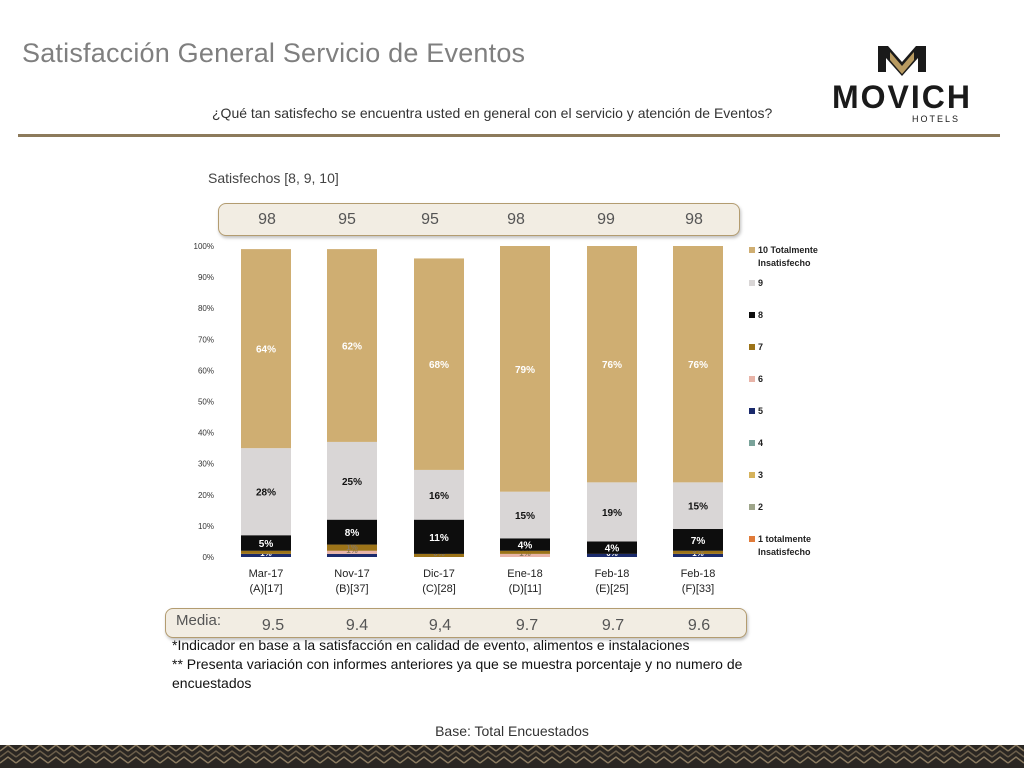 The height and width of the screenshot is (768, 1024). What do you see at coordinates (512, 731) in the screenshot?
I see `base-note: Base: Total Encuestados` at bounding box center [512, 731].